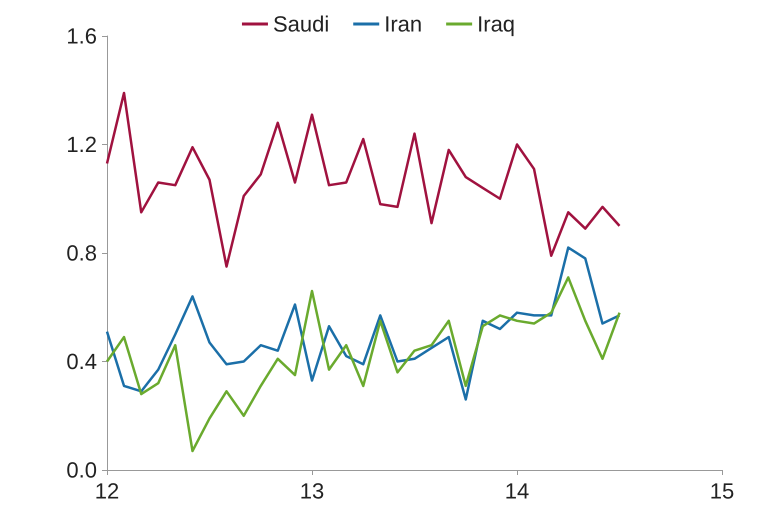 Image resolution: width=757 pixels, height=529 pixels. Describe the element at coordinates (722, 491) in the screenshot. I see `x-tick-label: 15` at that location.